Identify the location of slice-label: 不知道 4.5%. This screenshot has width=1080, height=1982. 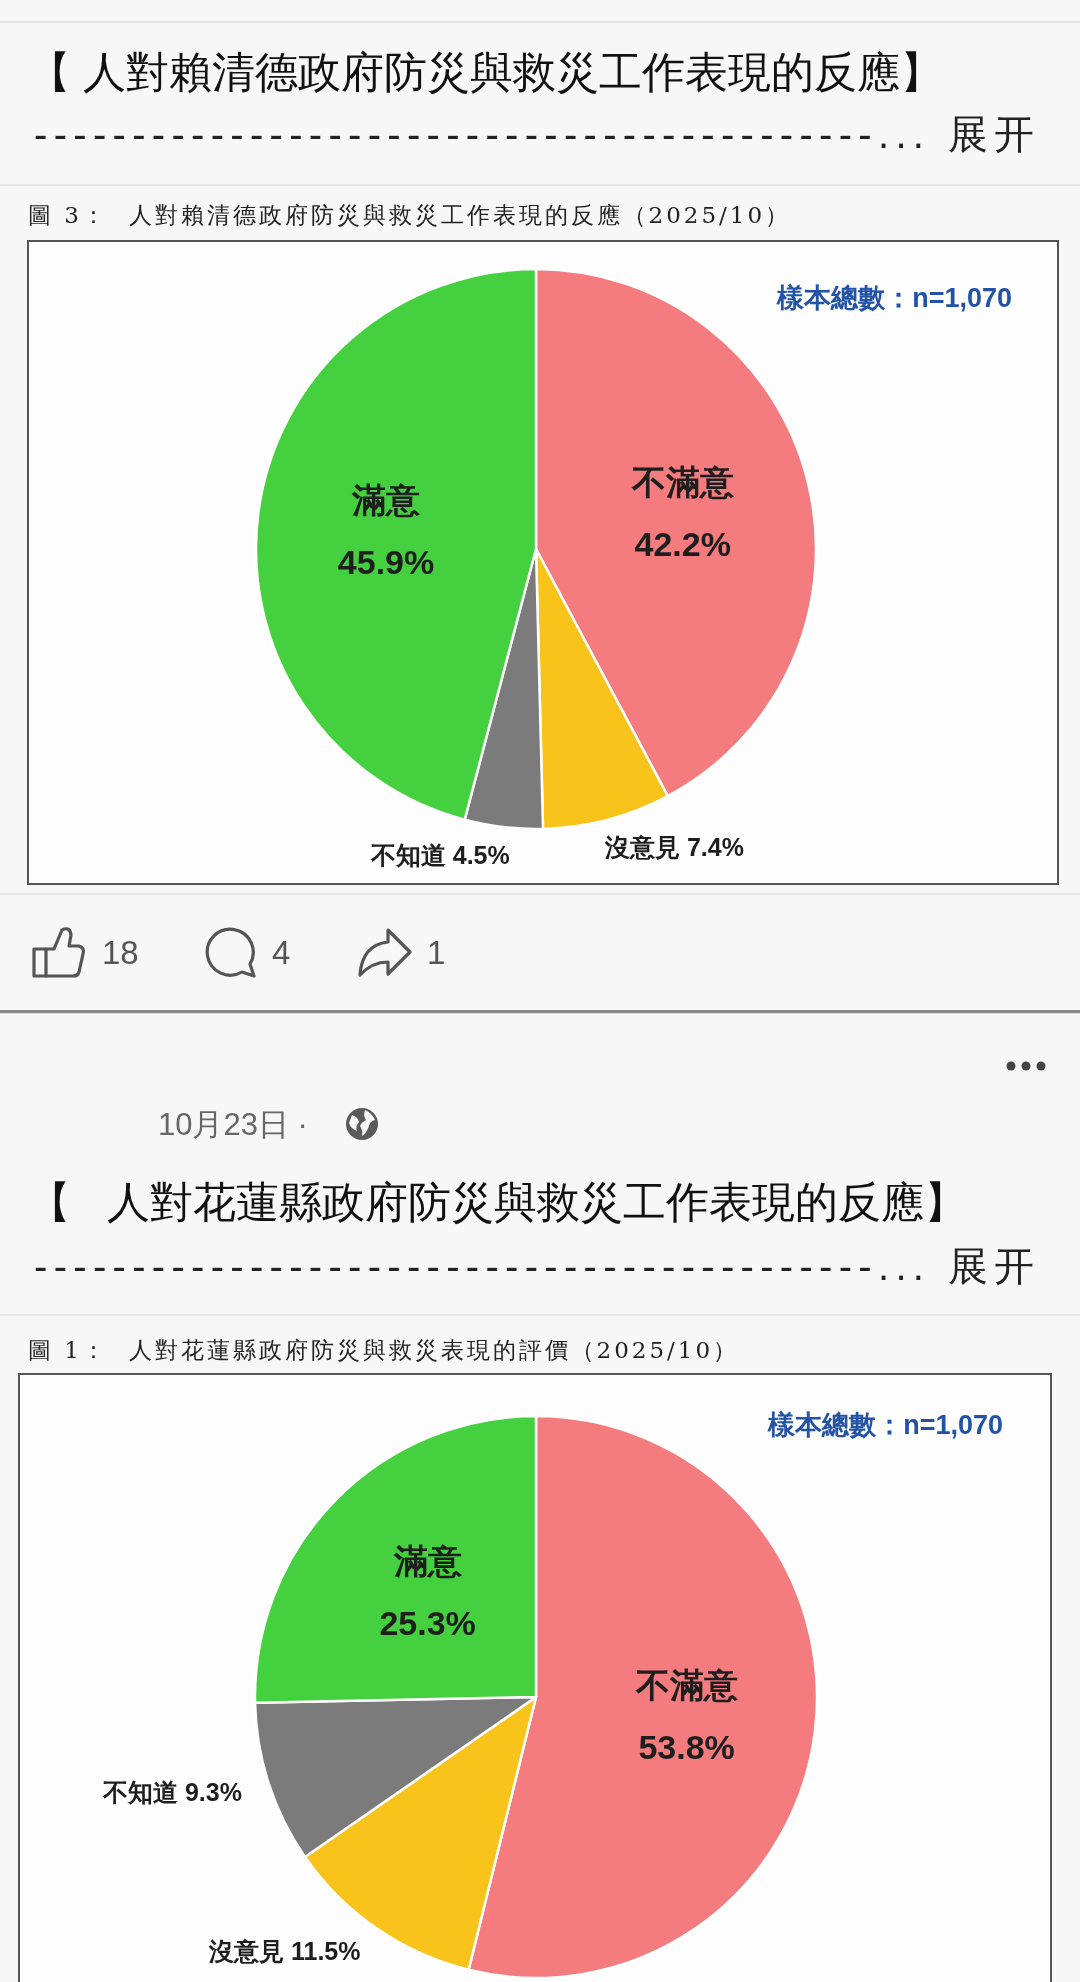
(439, 854).